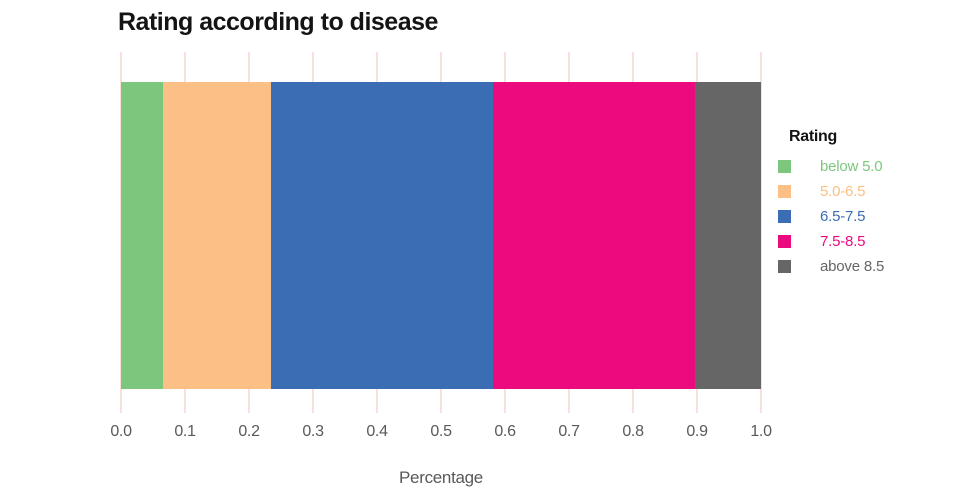 This screenshot has width=960, height=500. I want to click on x-tick-label: 0.2, so click(249, 431).